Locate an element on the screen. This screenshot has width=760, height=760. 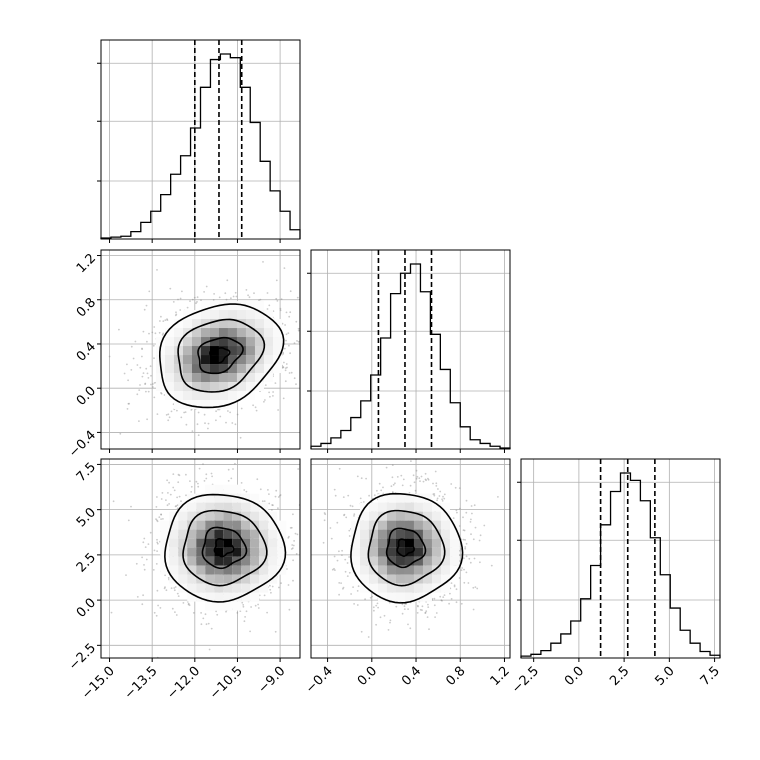
x-tick-label-0-1: −13.5 is located at coordinates (141, 683).